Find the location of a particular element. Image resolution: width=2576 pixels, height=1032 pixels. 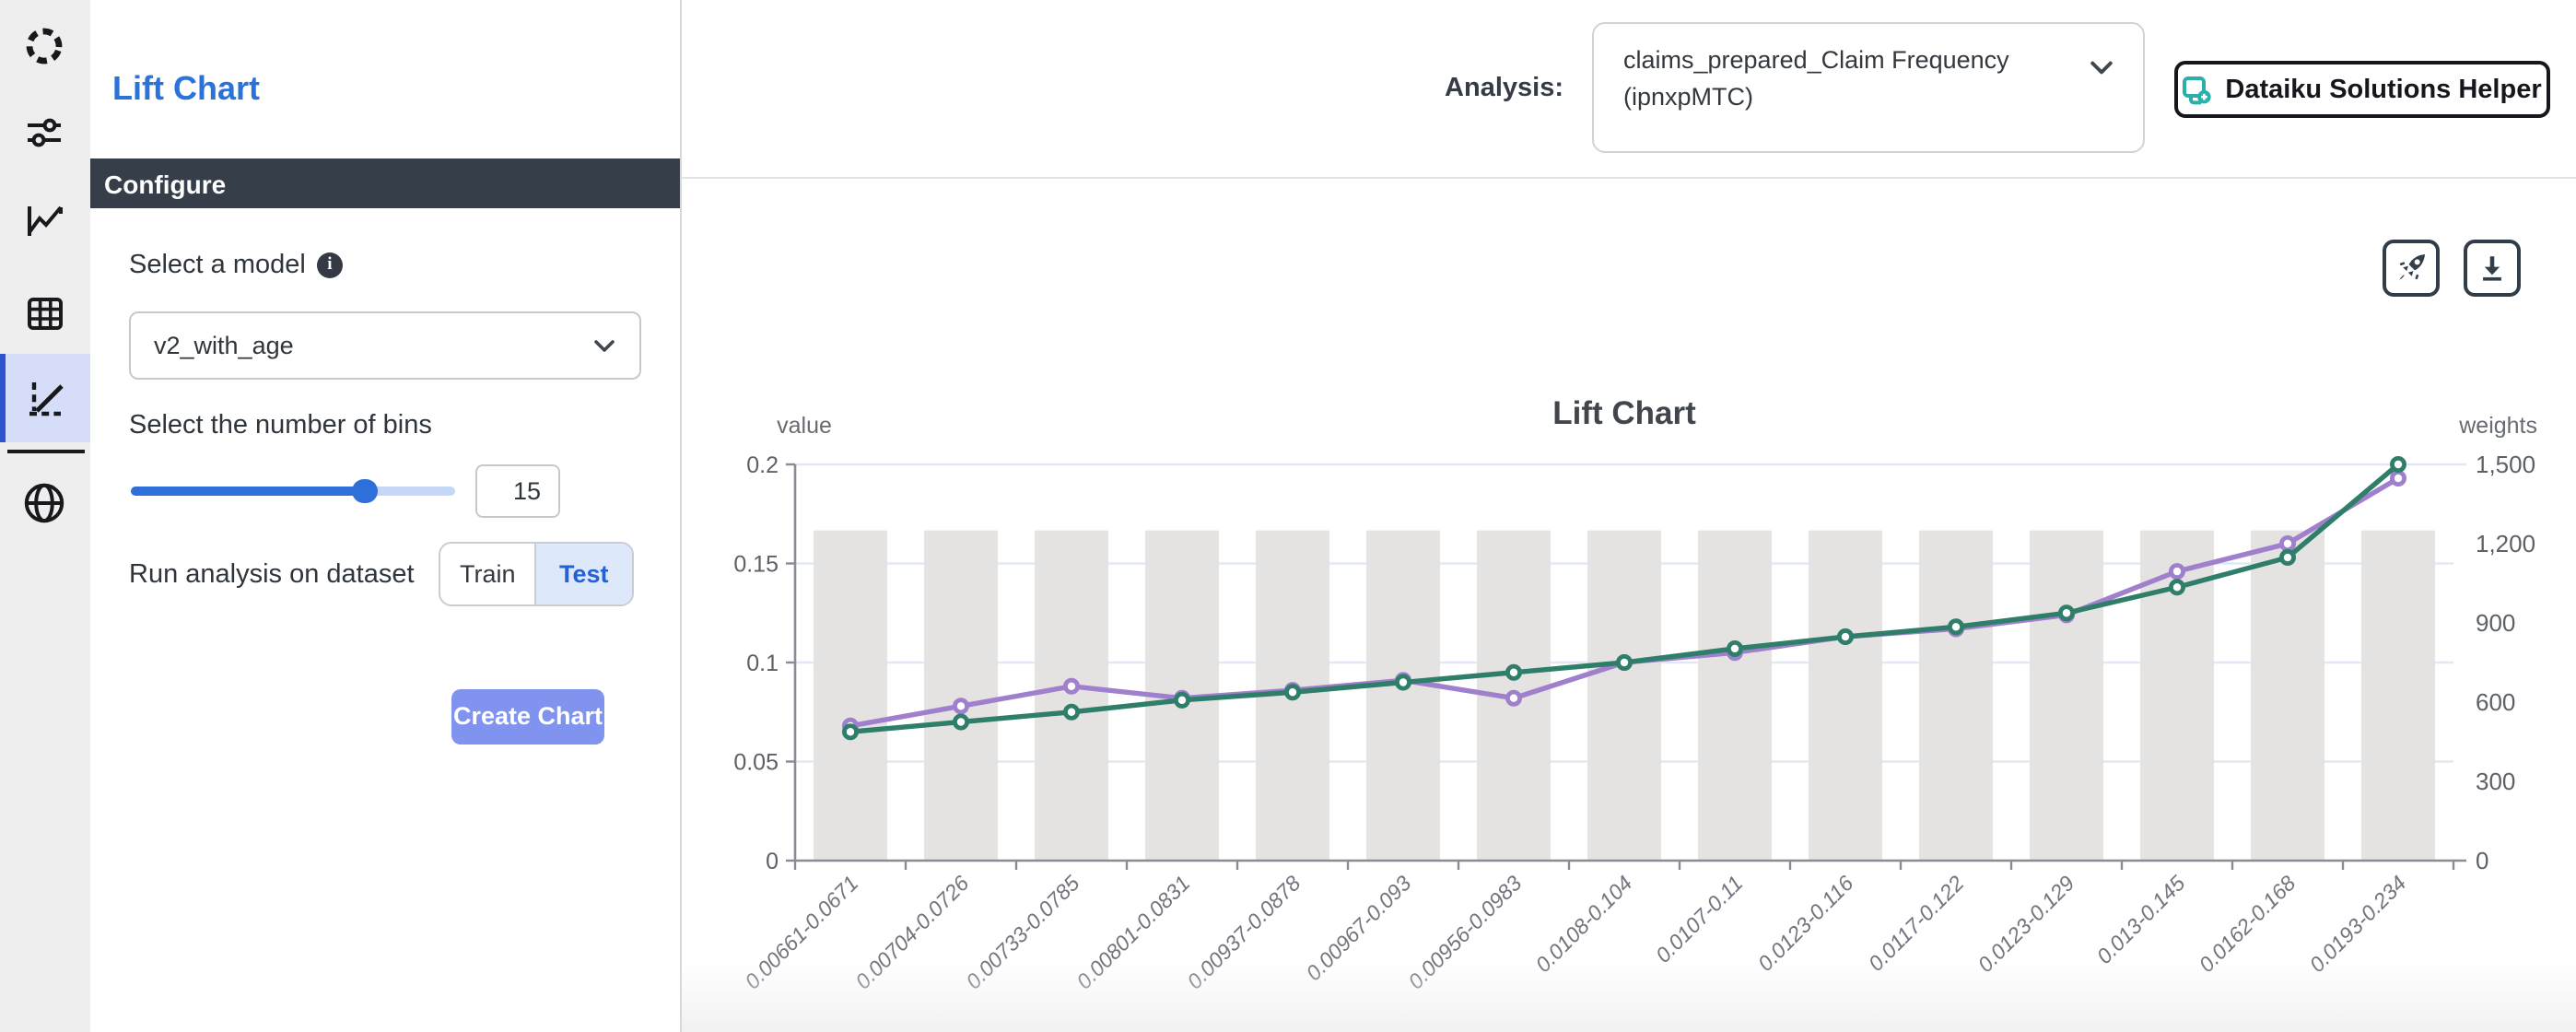

sidebar-divider is located at coordinates (46, 450).